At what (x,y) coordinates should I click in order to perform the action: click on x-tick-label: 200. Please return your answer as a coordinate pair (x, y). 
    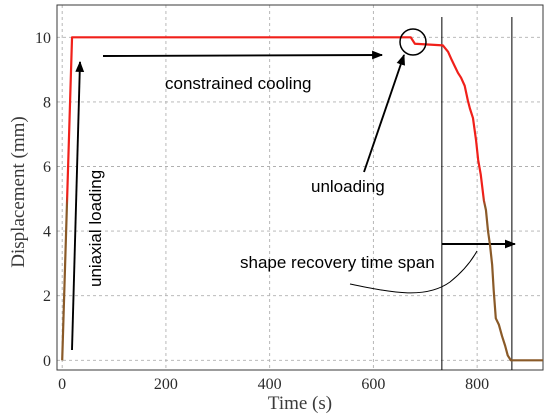
    Looking at the image, I should click on (166, 384).